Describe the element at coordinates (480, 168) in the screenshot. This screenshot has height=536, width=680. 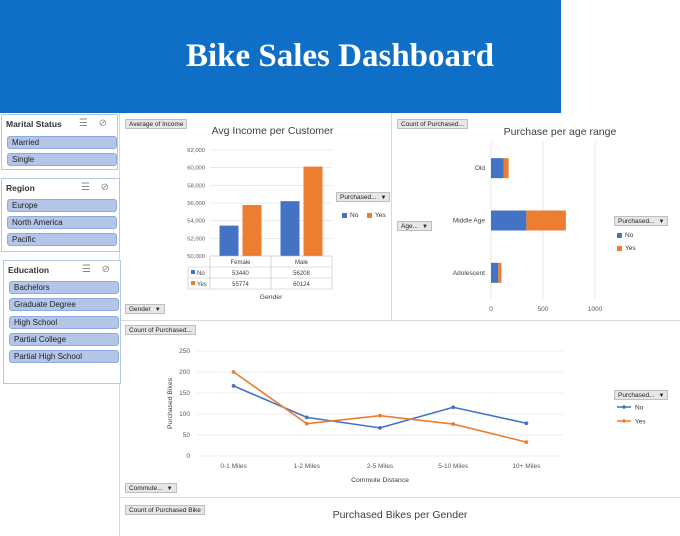
I see `y-category-label: Old` at that location.